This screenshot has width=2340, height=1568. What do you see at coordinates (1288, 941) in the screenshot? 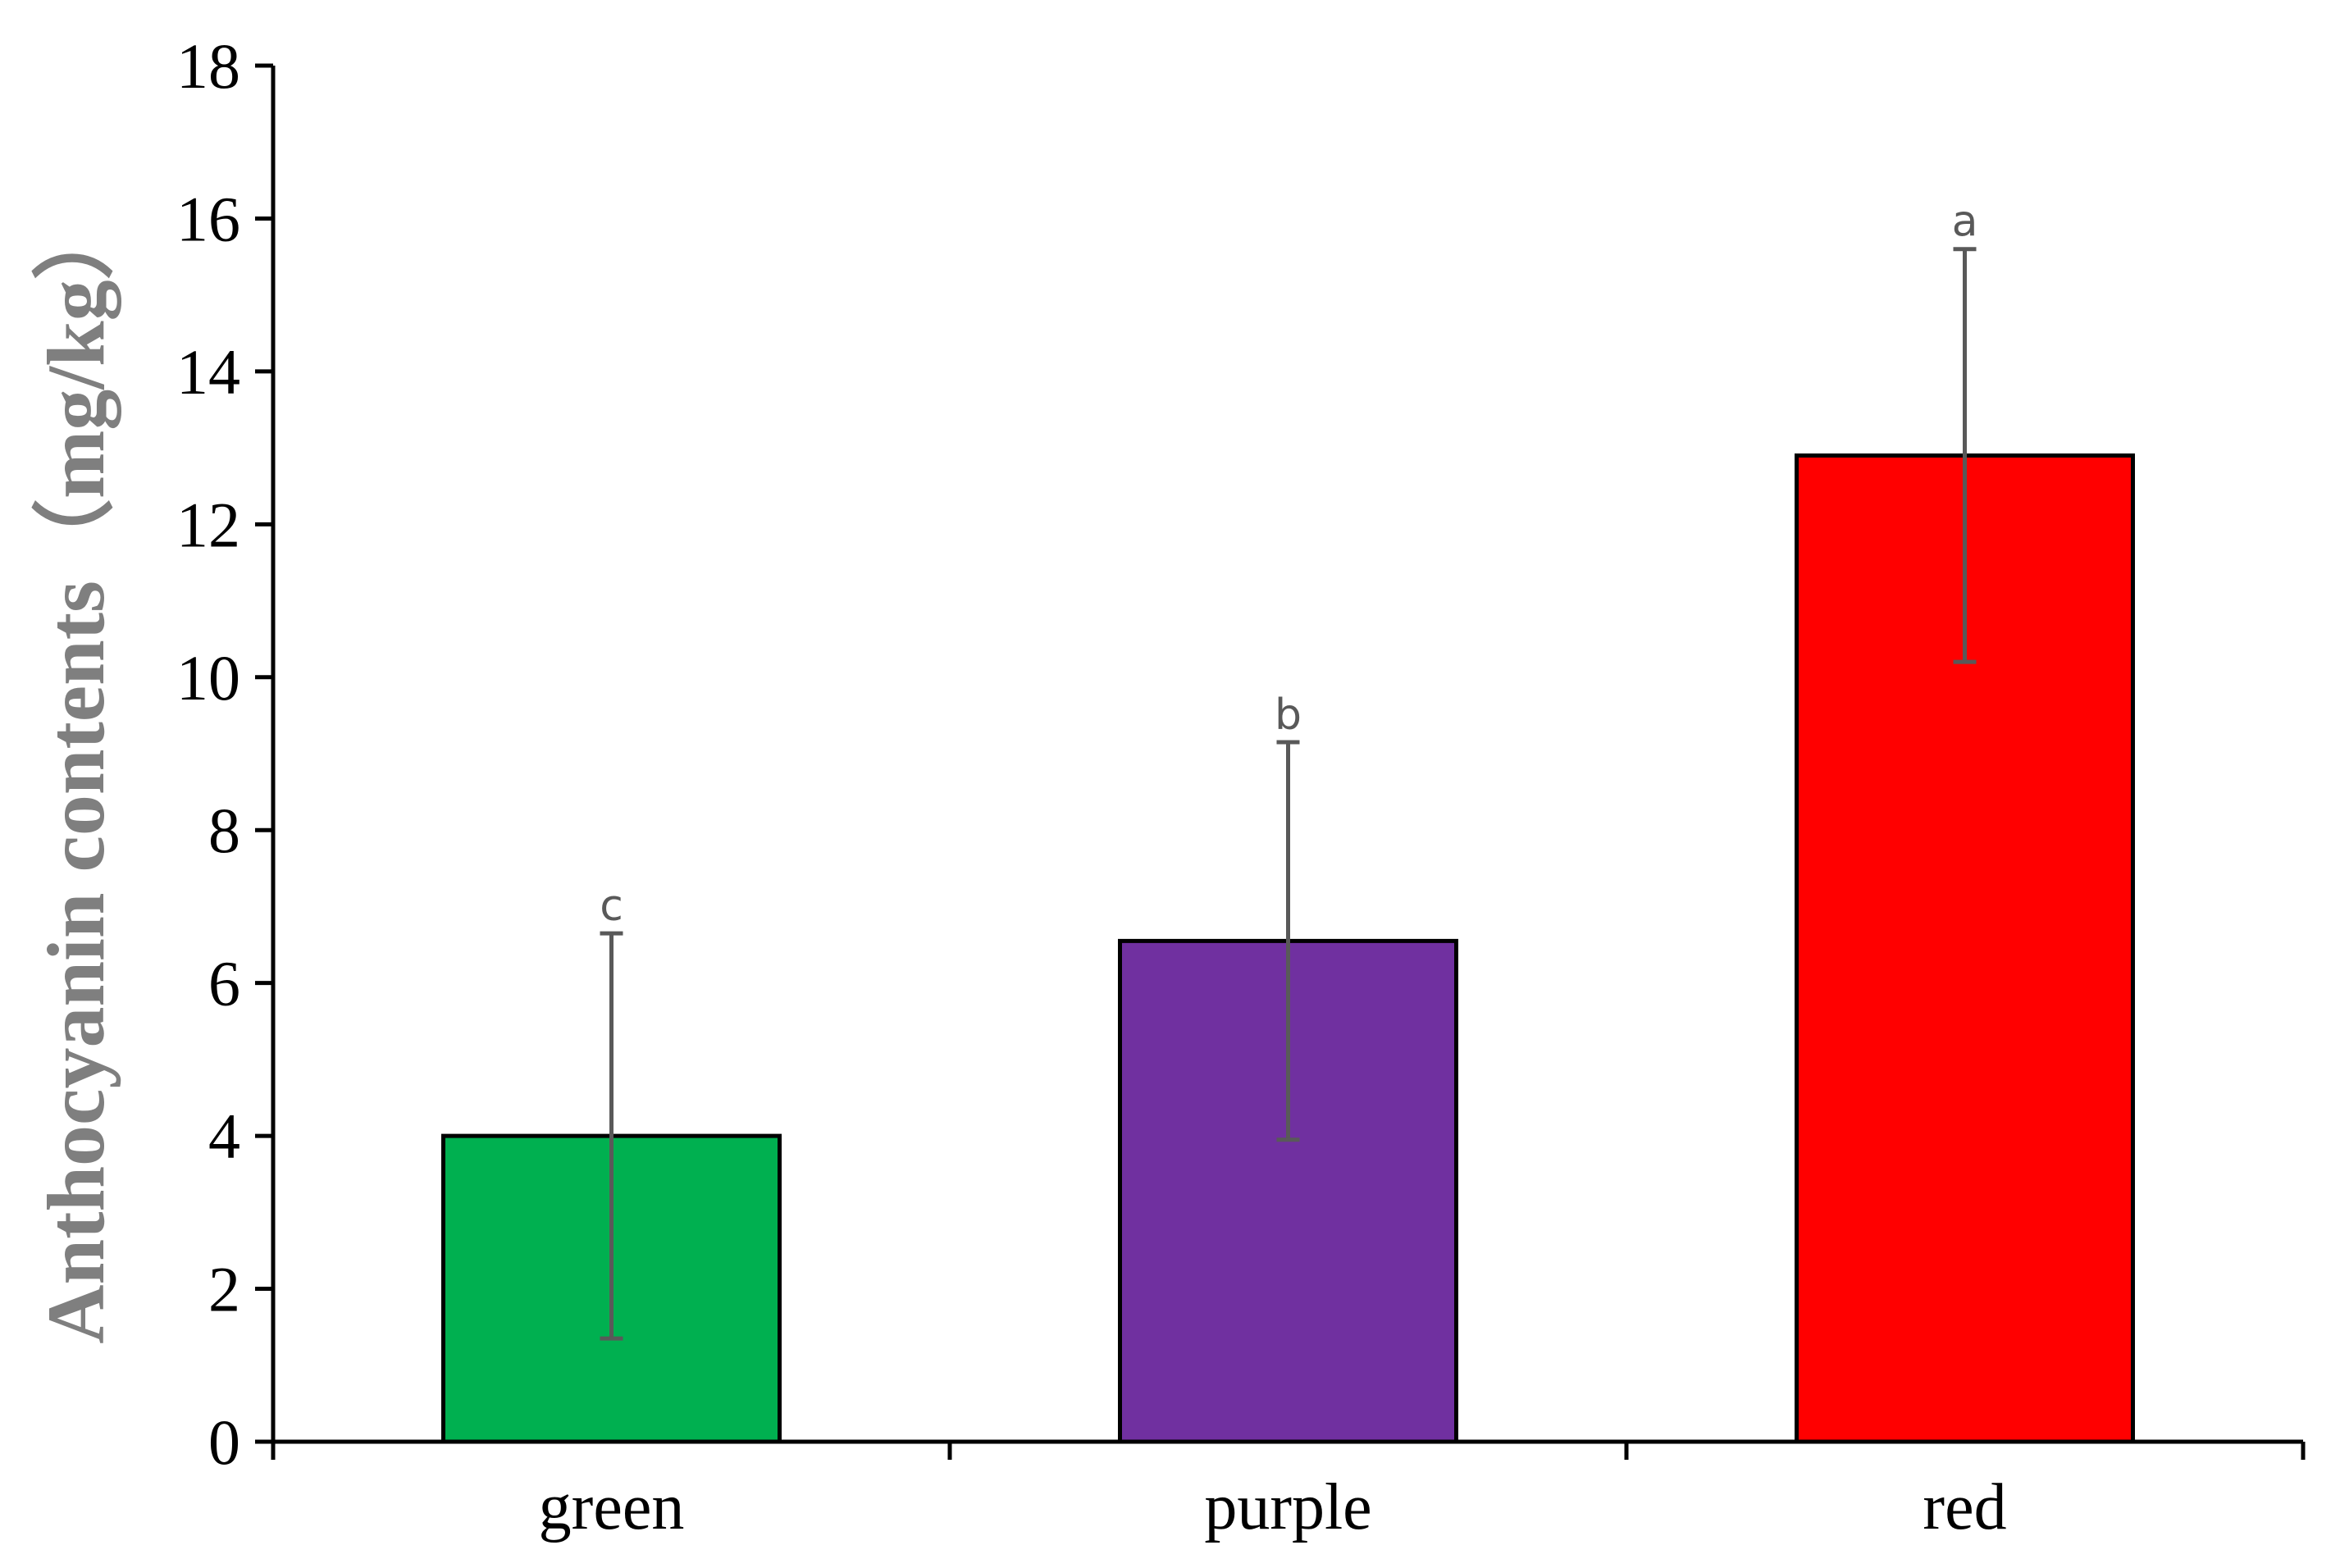
I see `error-bar-purple` at bounding box center [1288, 941].